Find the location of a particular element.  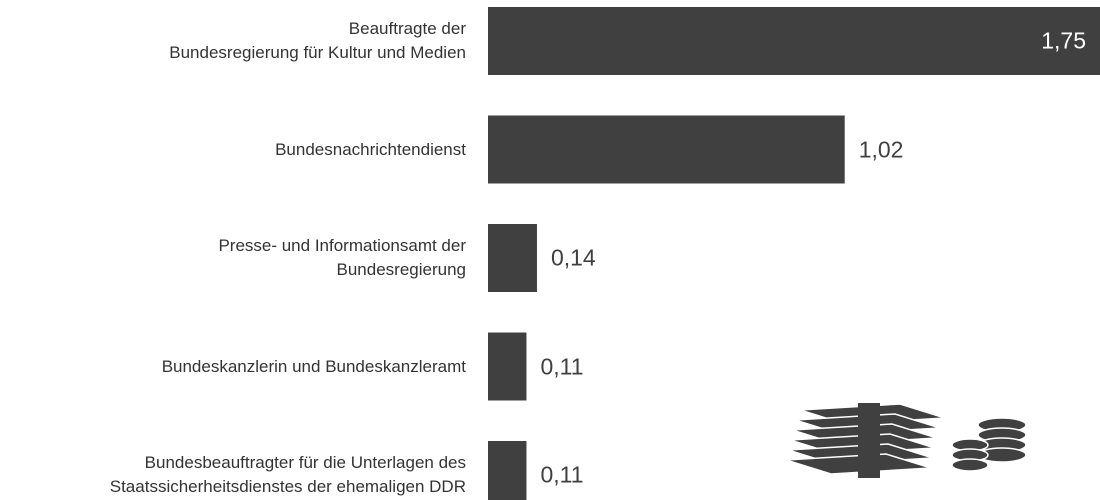

money-icon is located at coordinates (906, 440).